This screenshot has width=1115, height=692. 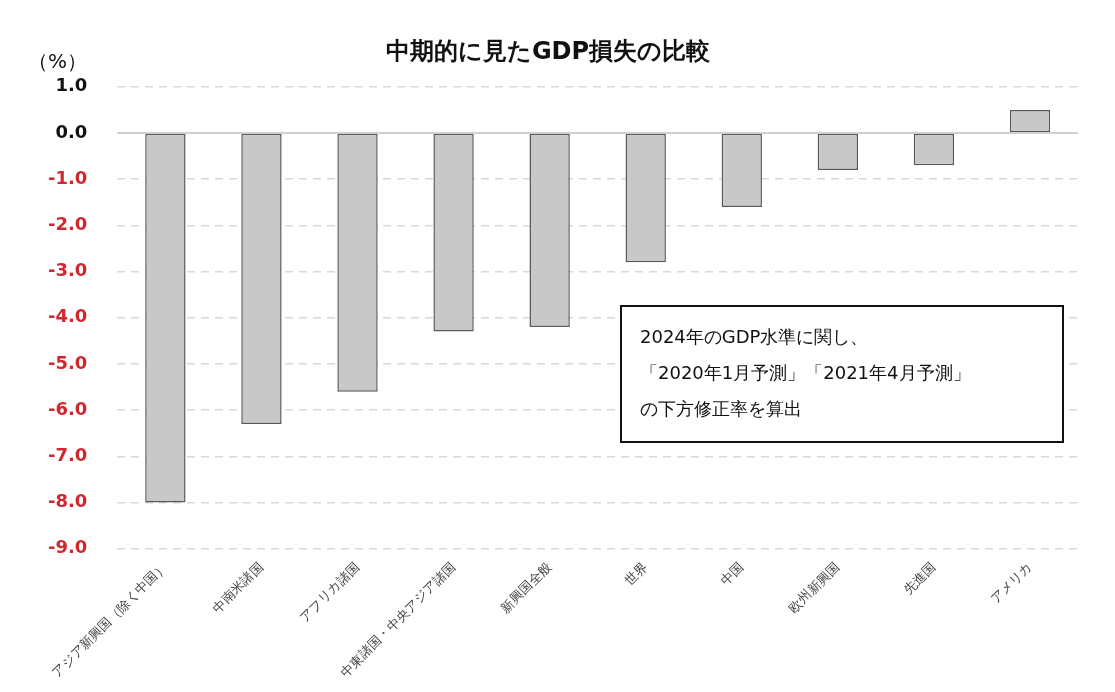 I want to click on x-tick-label: アフリカ諸国, so click(x=329, y=592).